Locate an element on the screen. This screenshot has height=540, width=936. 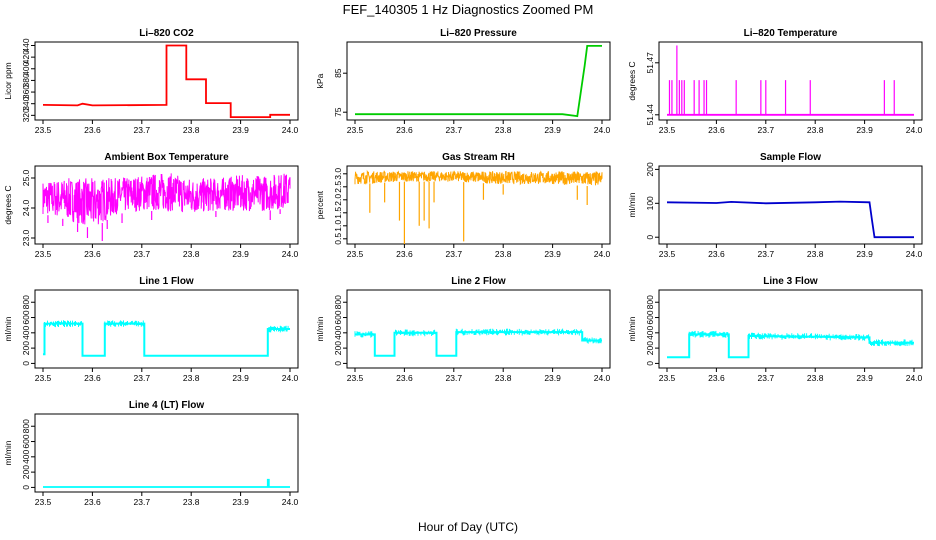
y-tick-label: 1.5 is located at coordinates (338, 213).